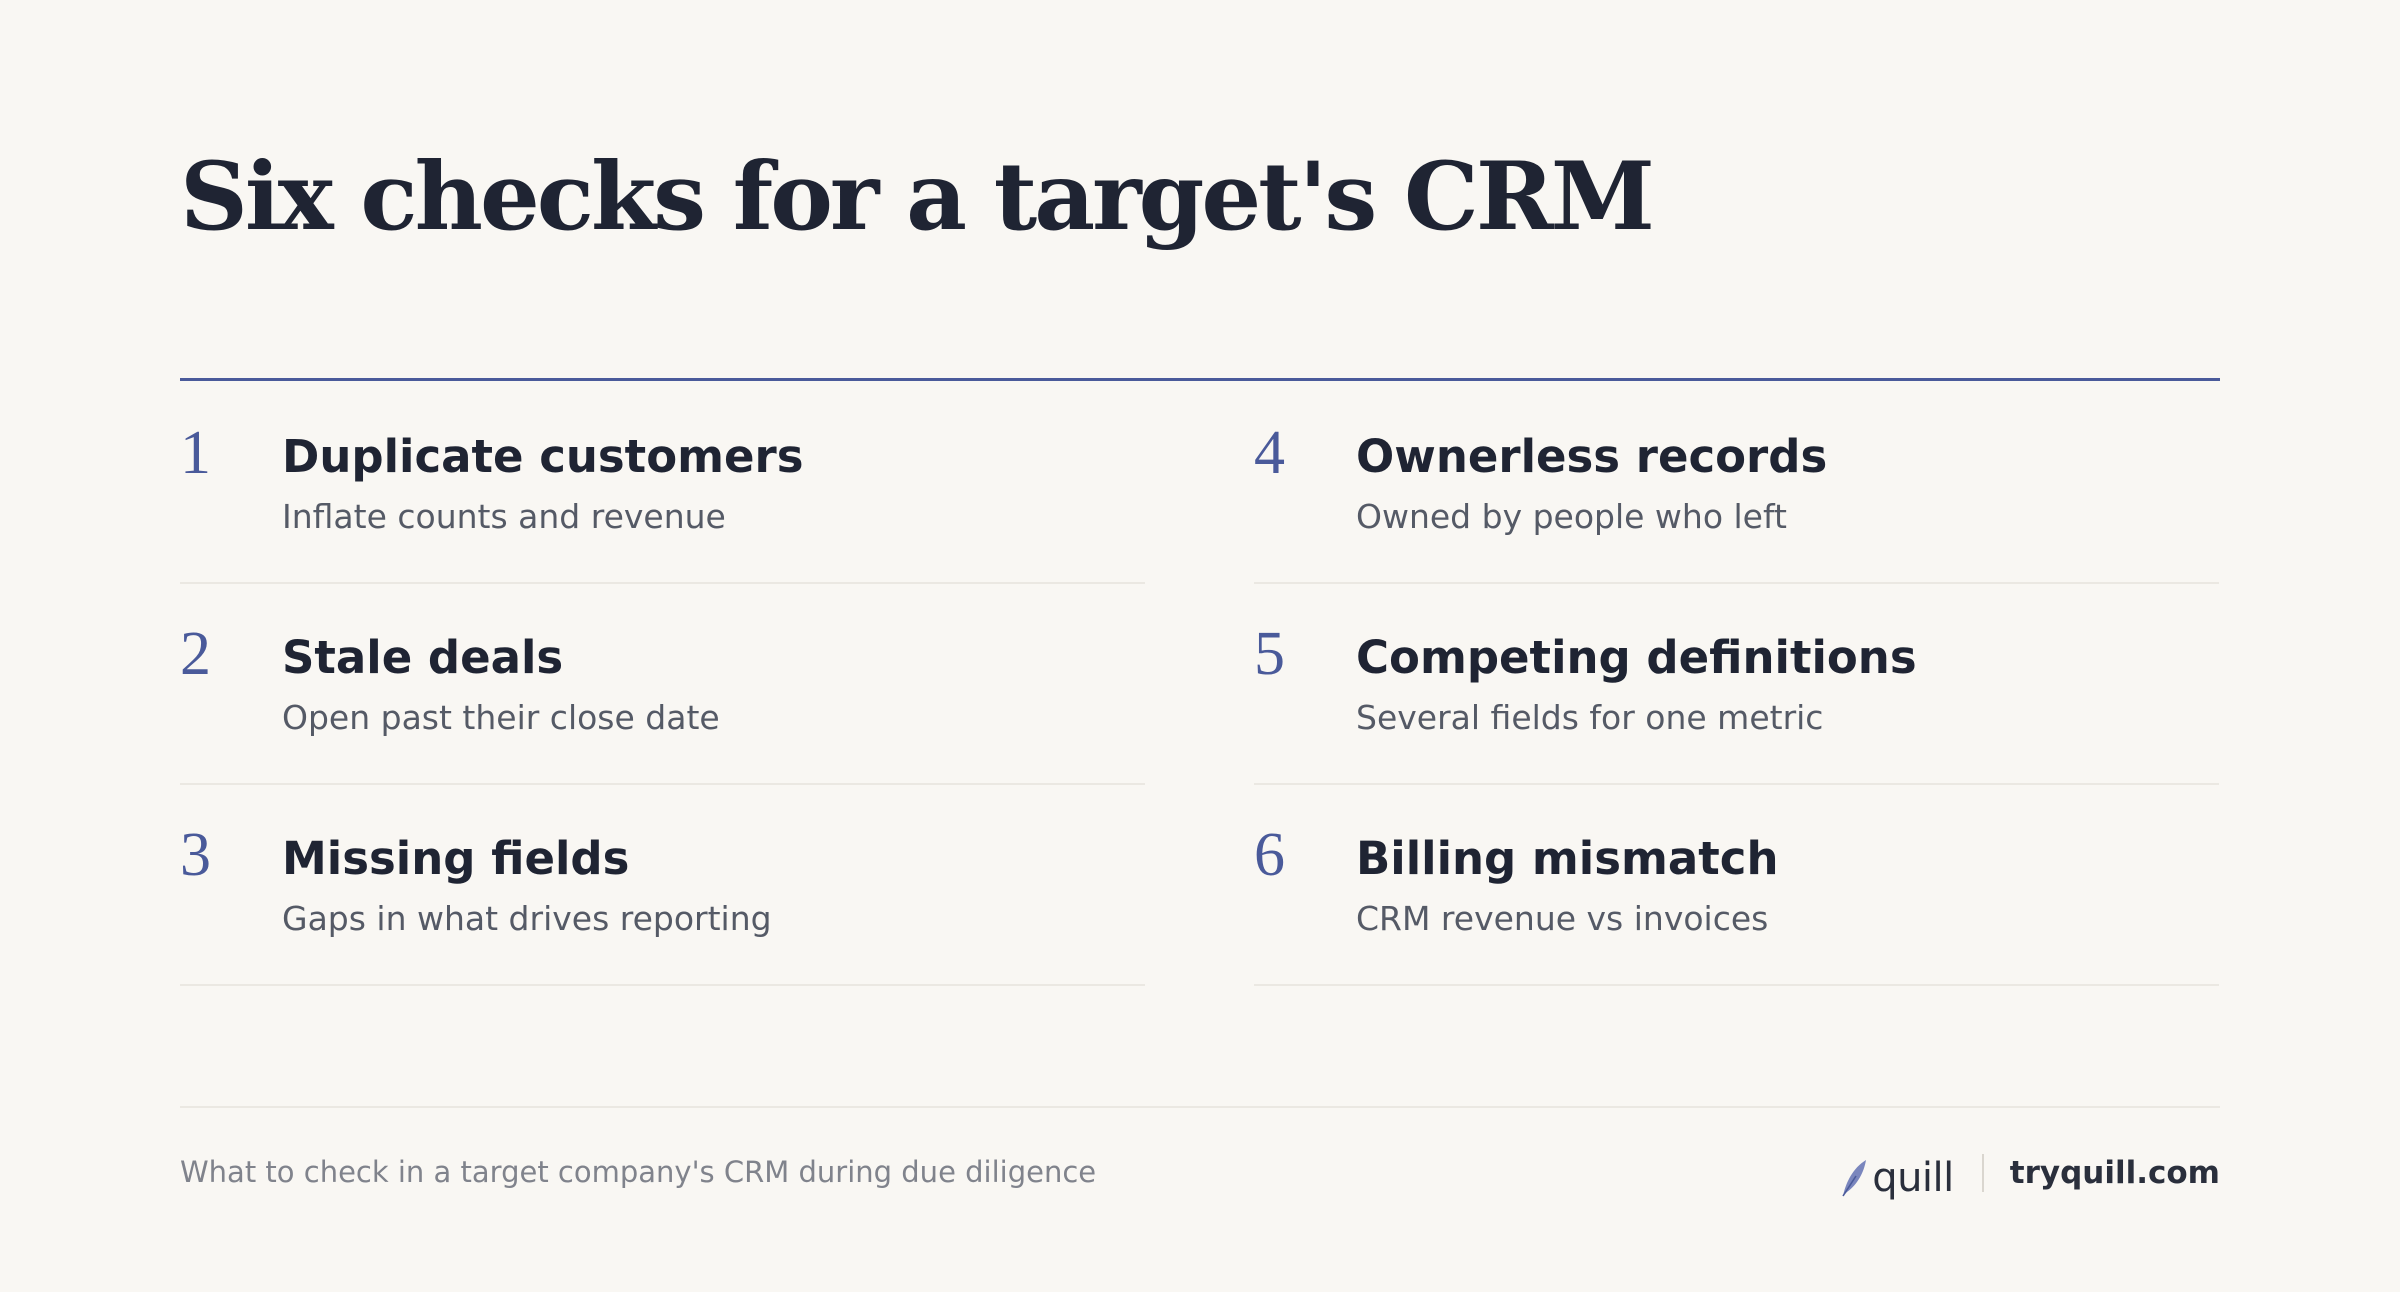 The image size is (2400, 1292). I want to click on brand-separator, so click(1982, 1173).